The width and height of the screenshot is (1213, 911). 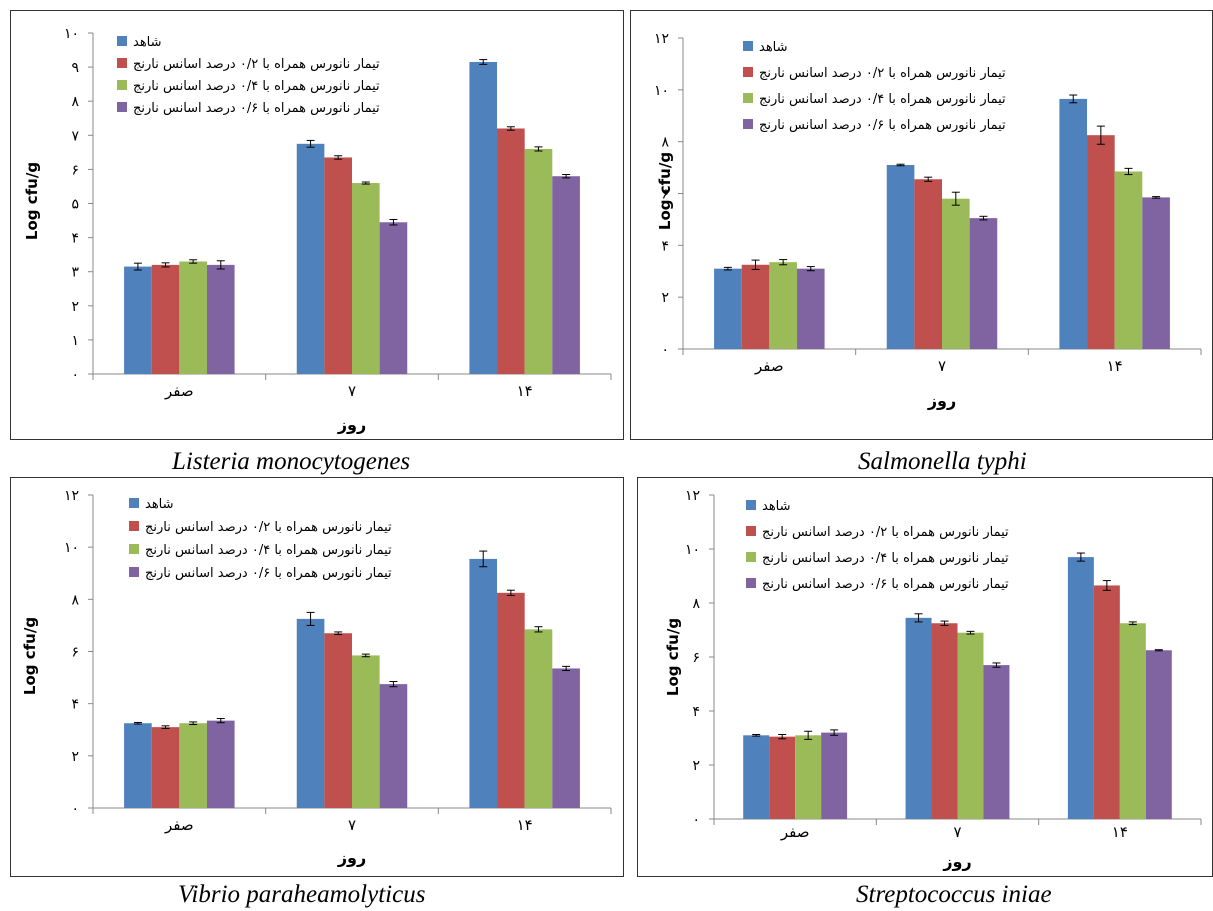 I want to click on y-tick-label: ۵, so click(x=75, y=205).